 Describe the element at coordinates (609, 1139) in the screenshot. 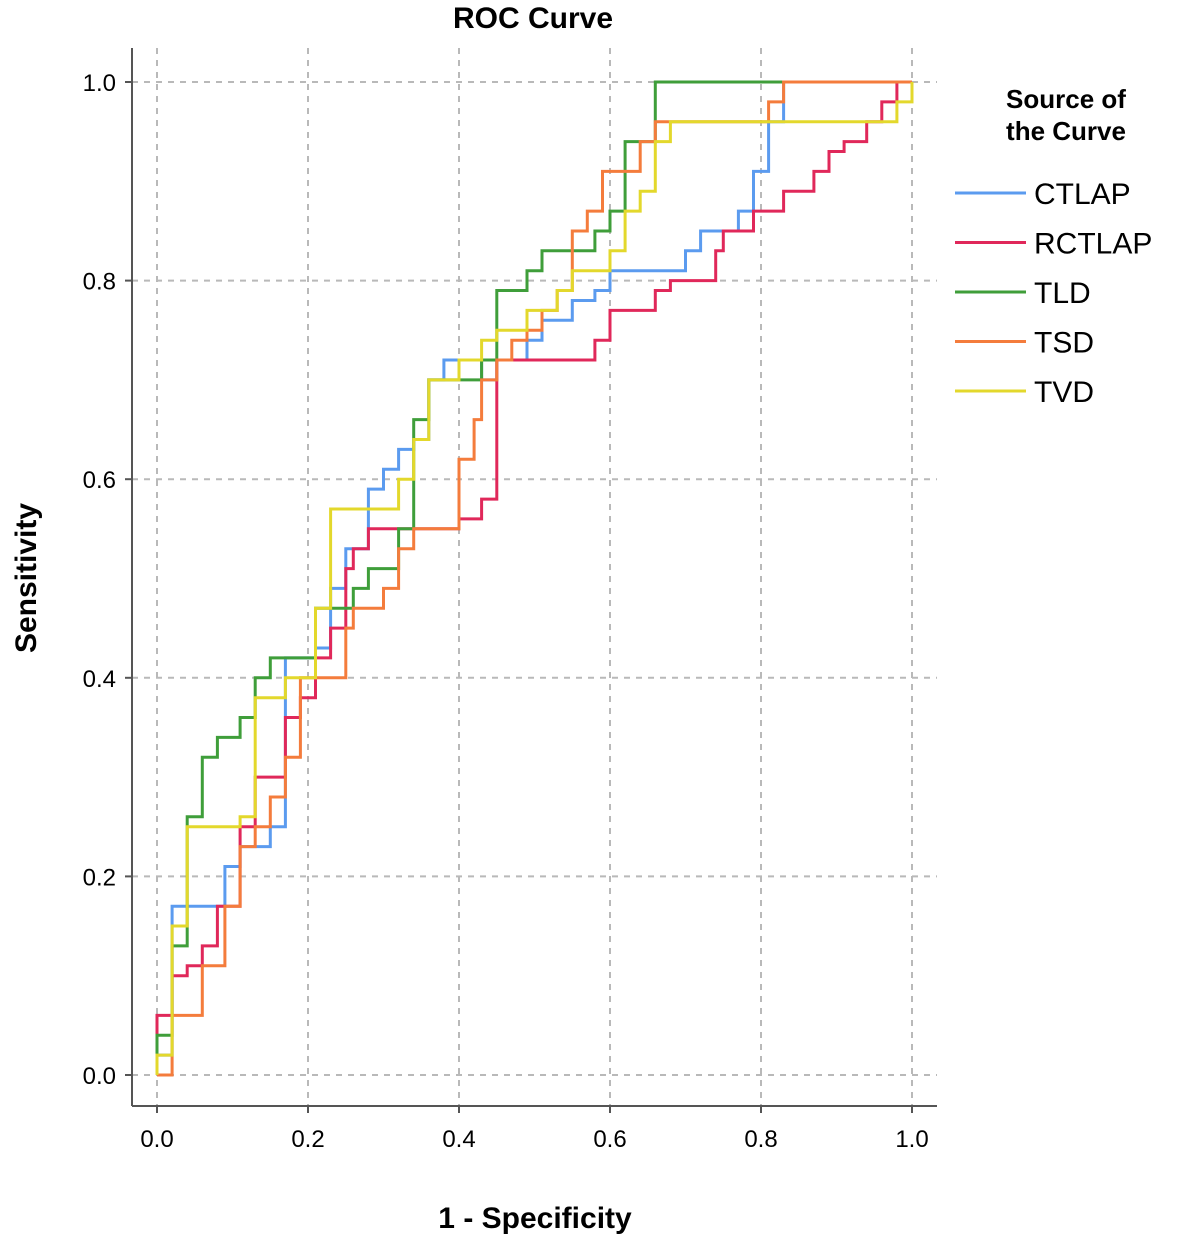

I see `x-tick-label-3: 0.6` at that location.